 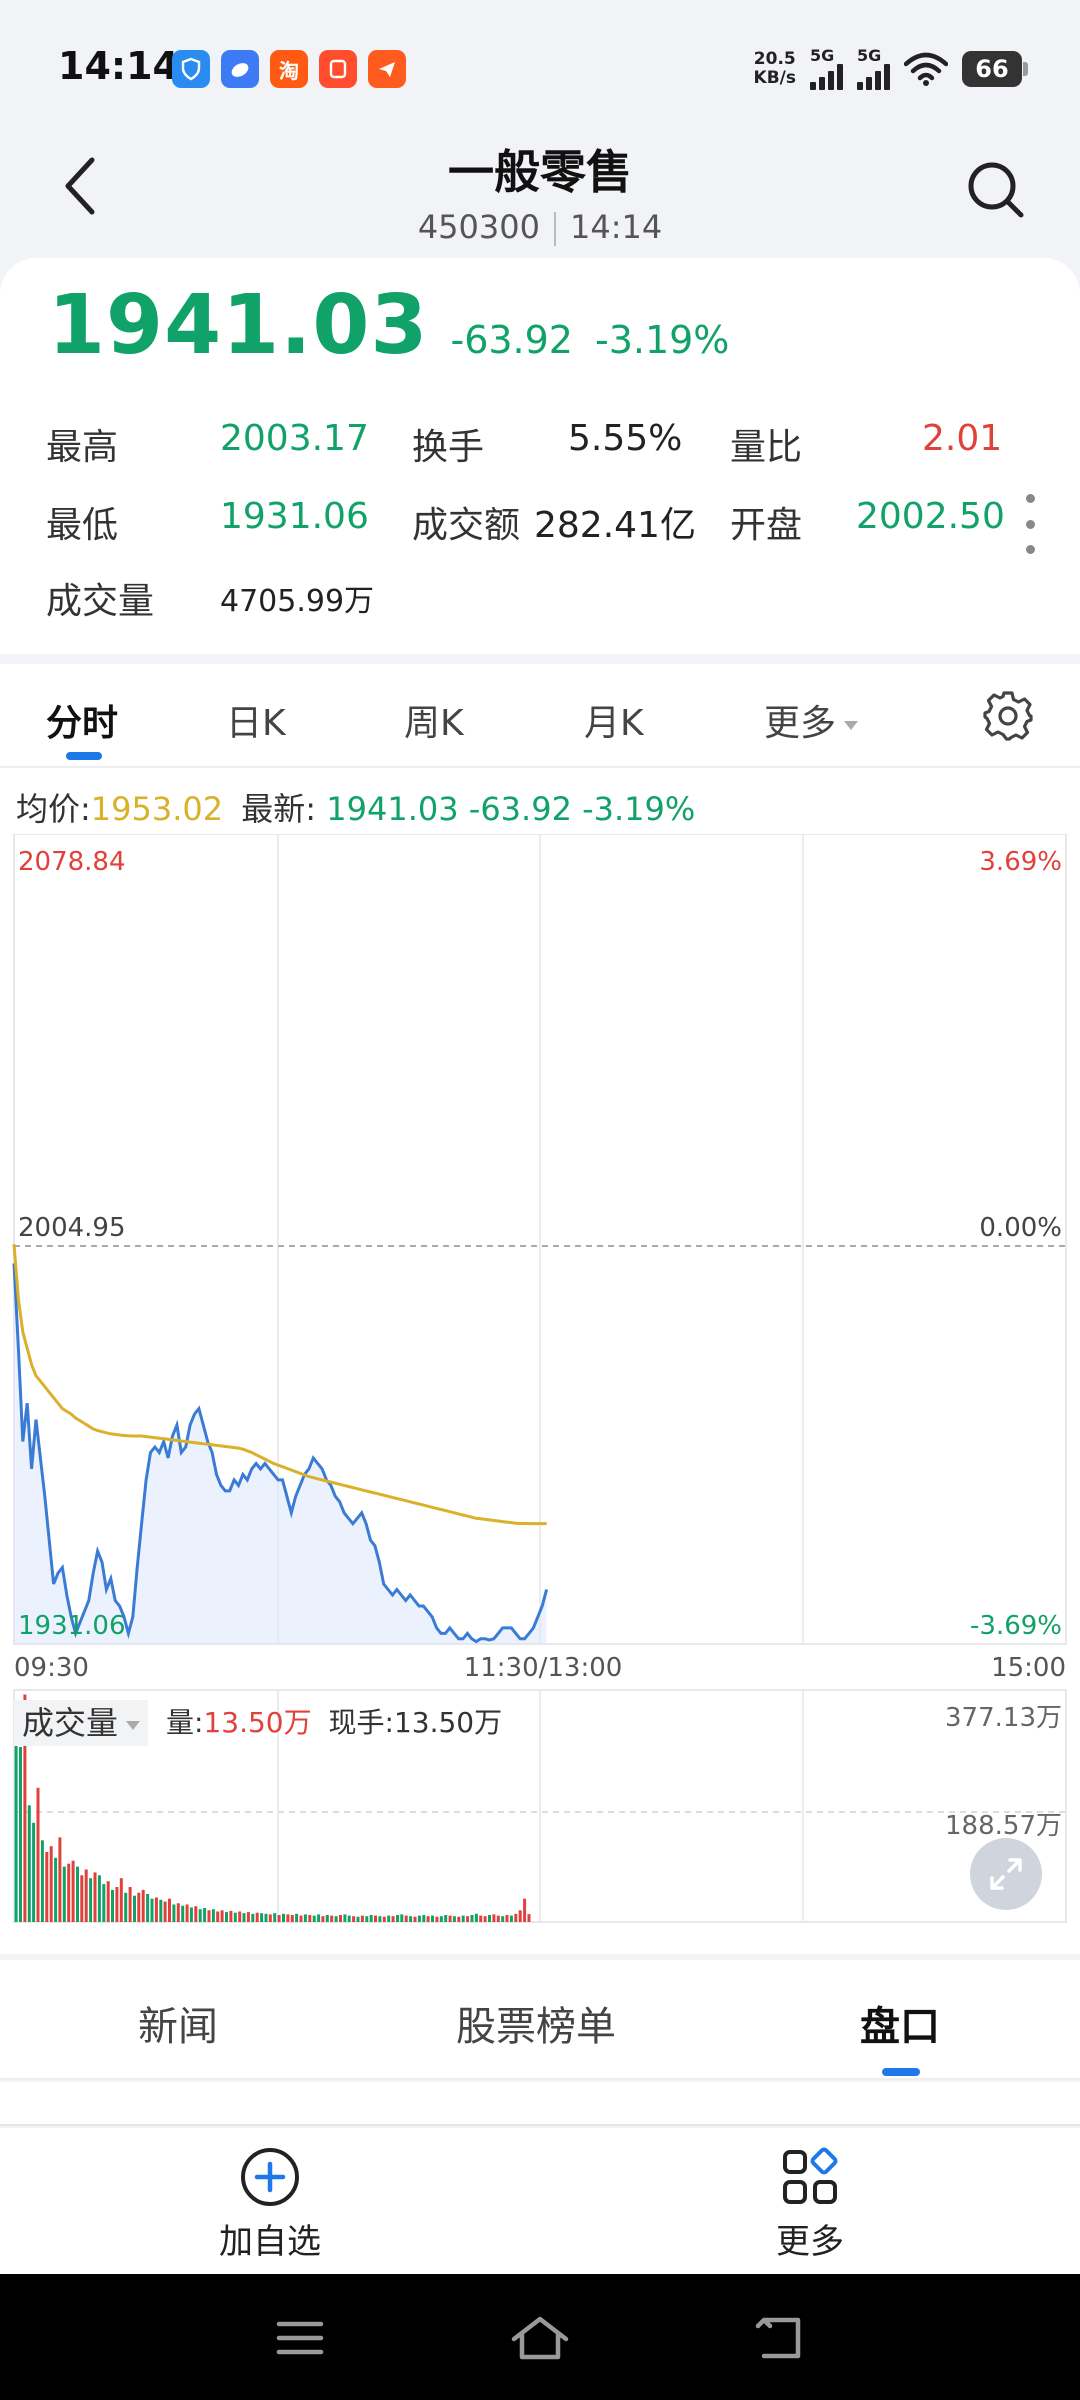 What do you see at coordinates (478, 227) in the screenshot?
I see `security-code: 450300` at bounding box center [478, 227].